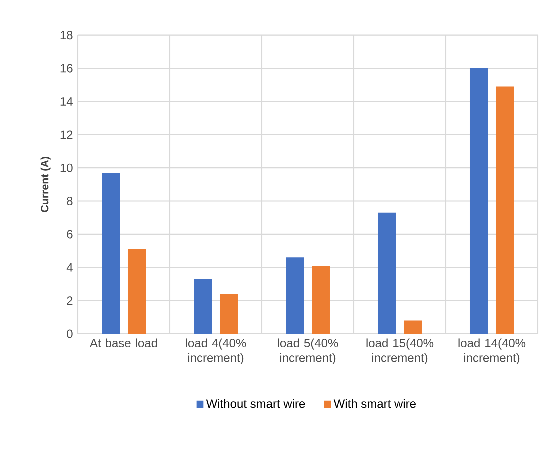 The image size is (550, 450). I want to click on y-tick-label: 12, so click(66, 135).